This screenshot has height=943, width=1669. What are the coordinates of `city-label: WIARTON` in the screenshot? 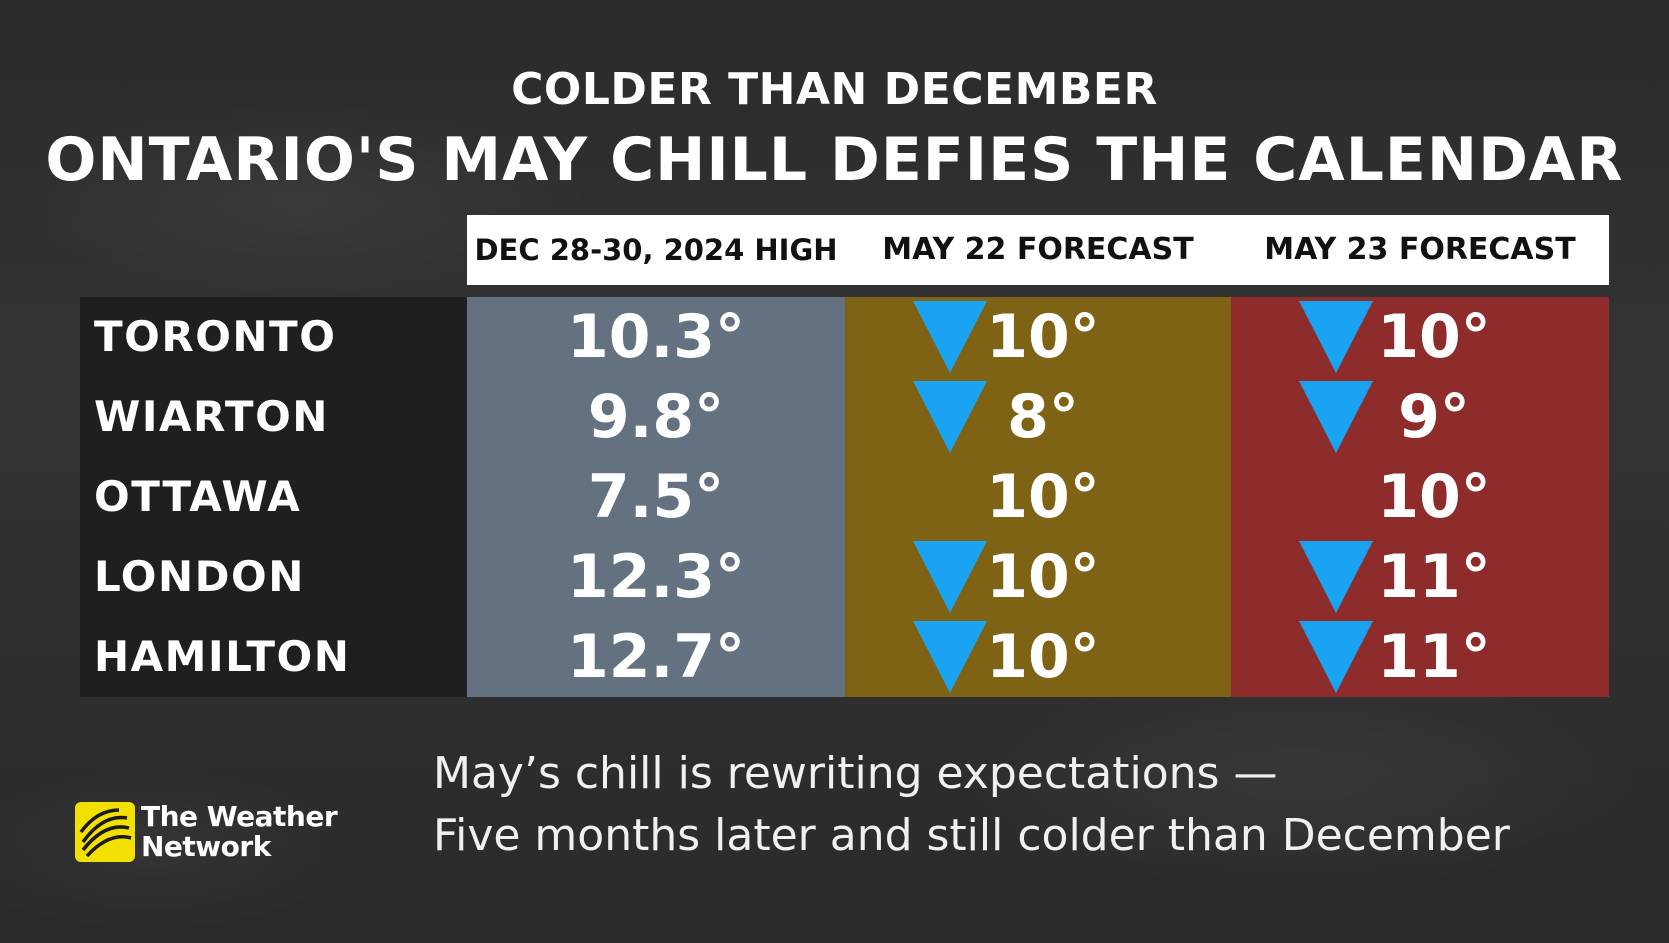 It's located at (211, 416).